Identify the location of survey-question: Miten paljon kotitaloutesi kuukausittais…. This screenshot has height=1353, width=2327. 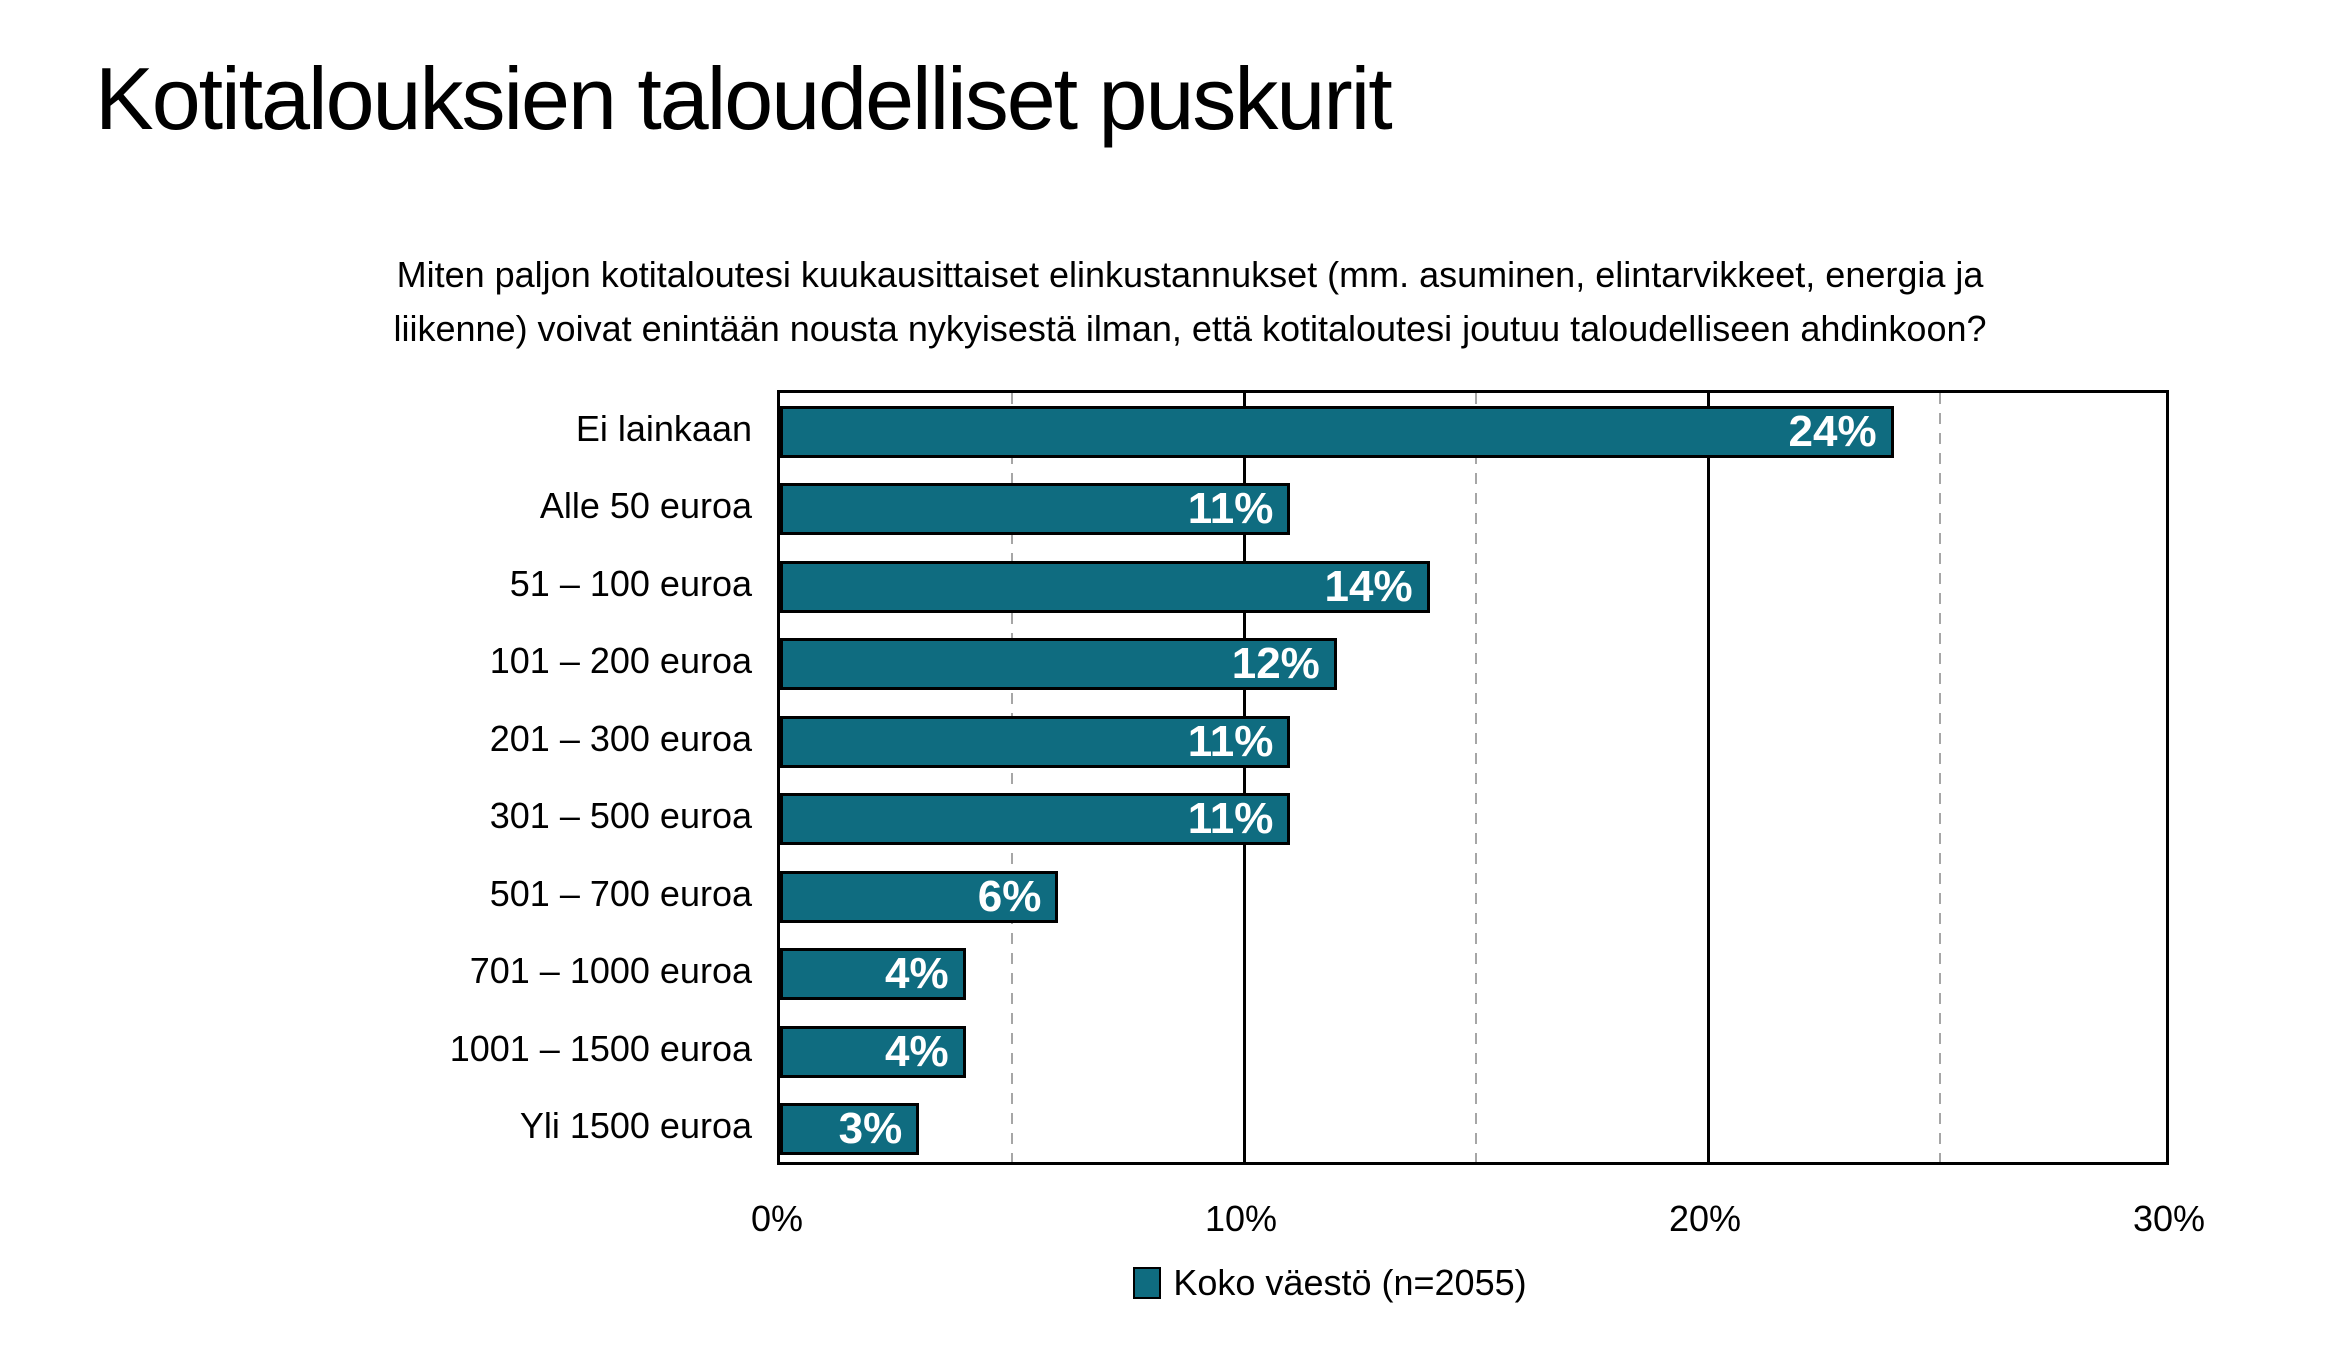
(1190, 302).